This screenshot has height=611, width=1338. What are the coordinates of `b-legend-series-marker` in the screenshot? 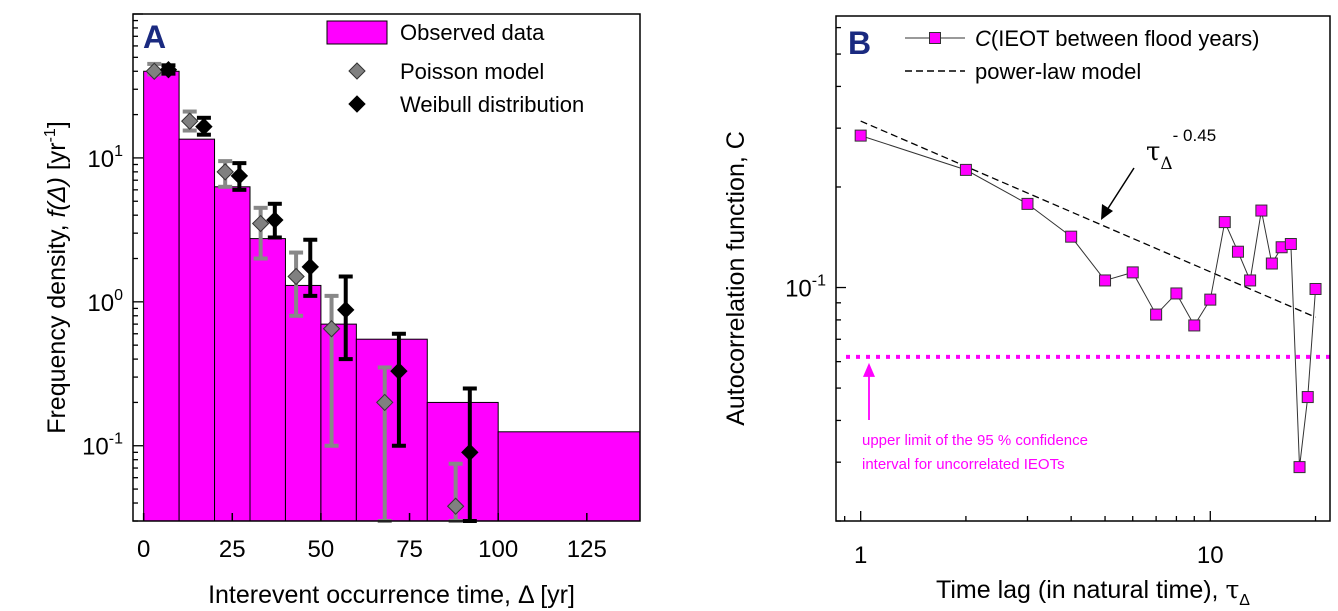 It's located at (935, 38).